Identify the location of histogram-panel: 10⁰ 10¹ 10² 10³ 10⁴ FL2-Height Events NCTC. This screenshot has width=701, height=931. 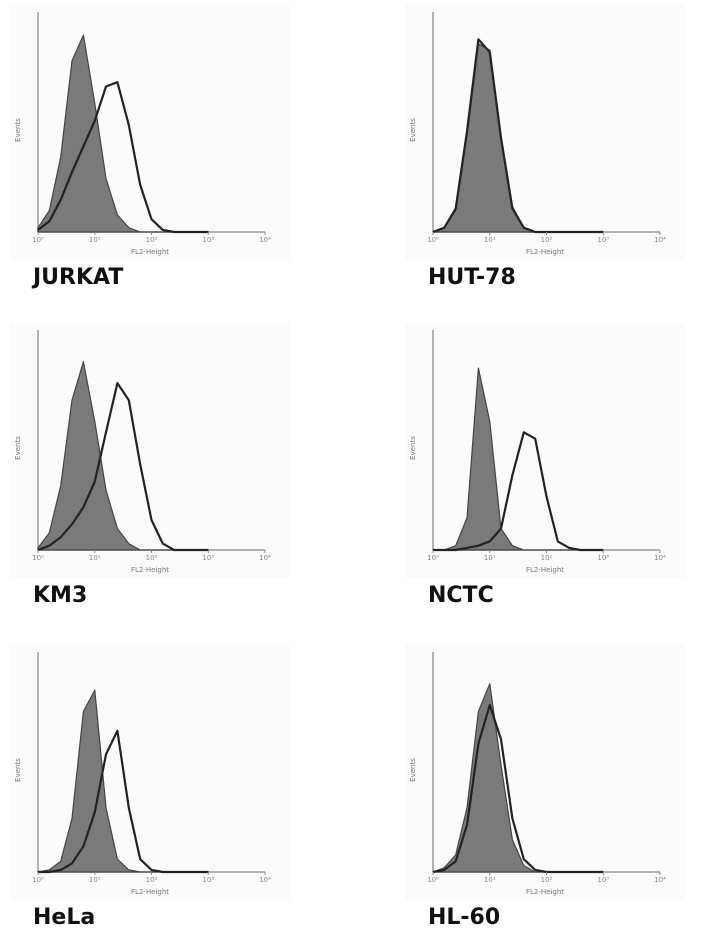
(545, 465).